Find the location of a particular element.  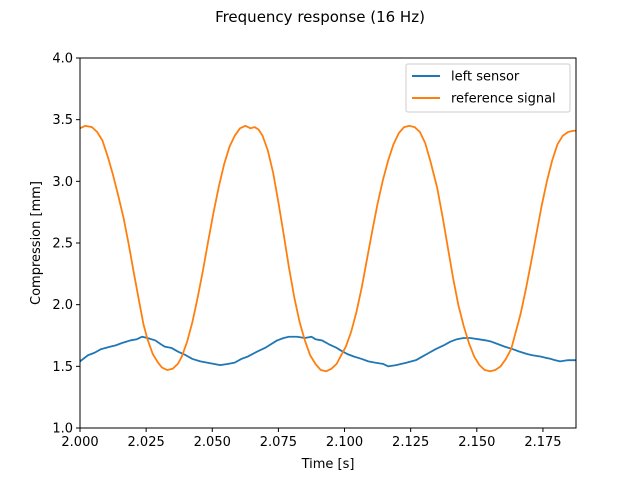

y-tick-label: 1.0 is located at coordinates (62, 429).